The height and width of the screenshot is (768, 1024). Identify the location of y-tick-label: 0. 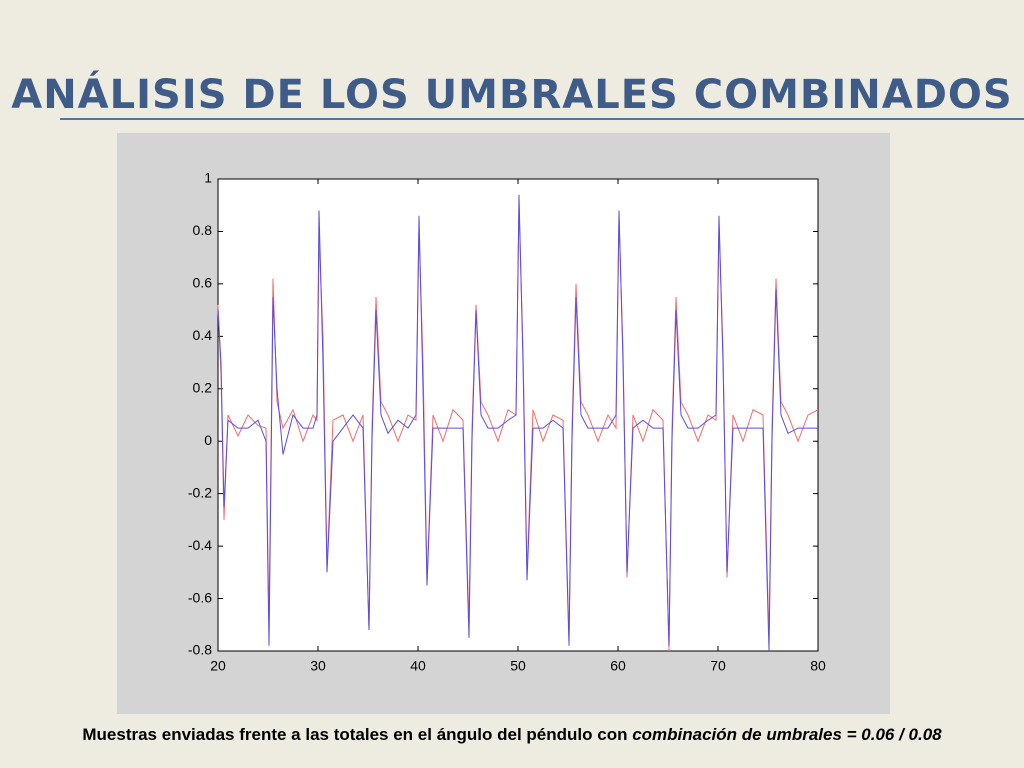
(208, 440).